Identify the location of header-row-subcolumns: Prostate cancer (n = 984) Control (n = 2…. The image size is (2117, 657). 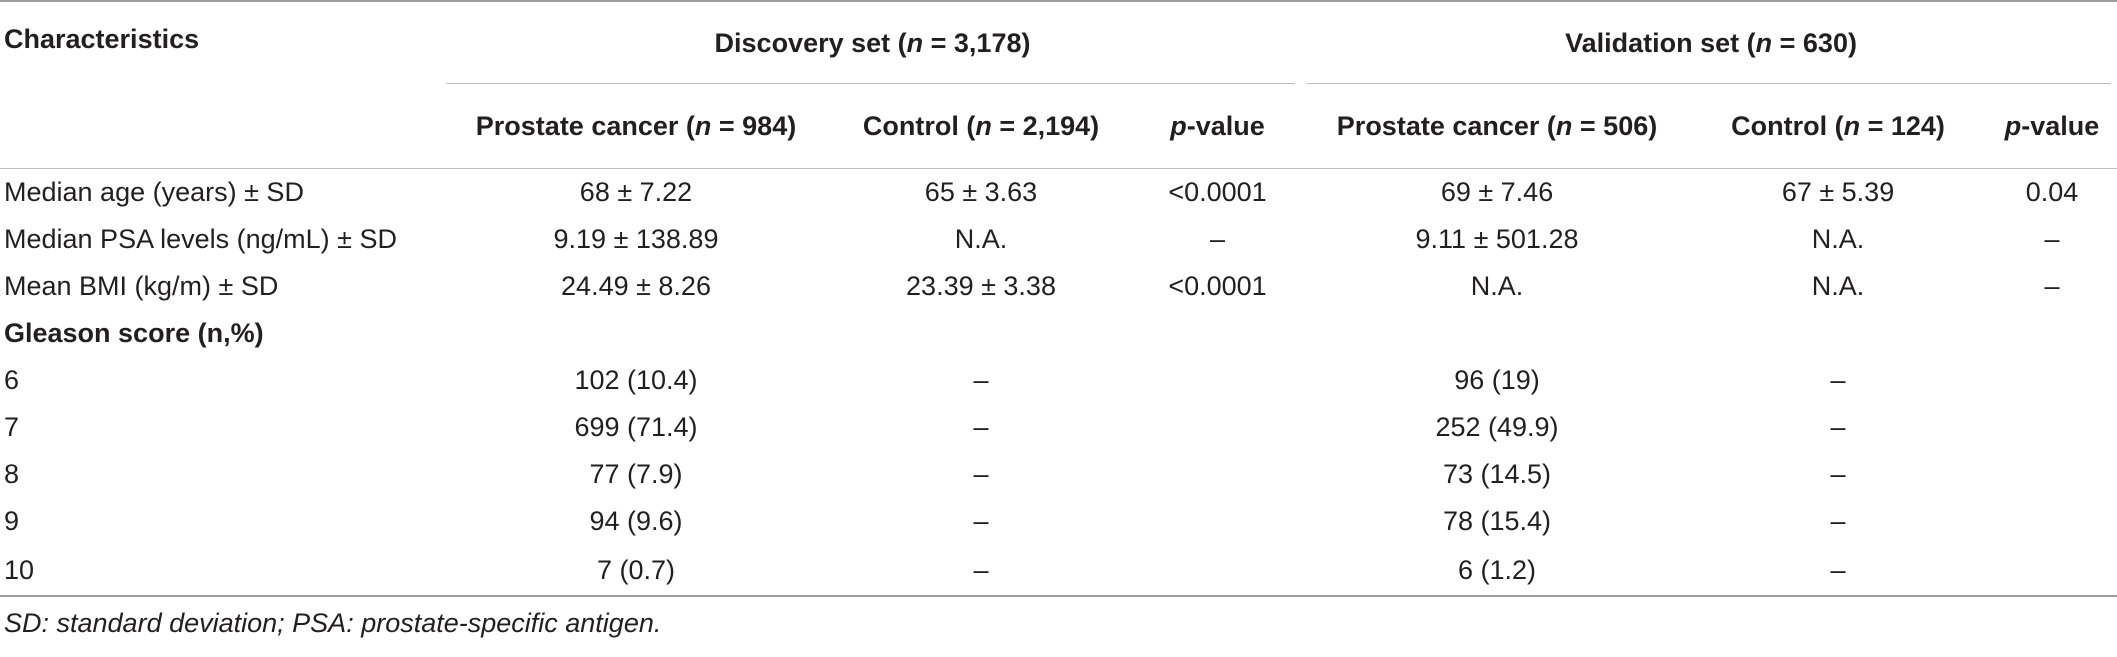
(1058, 126).